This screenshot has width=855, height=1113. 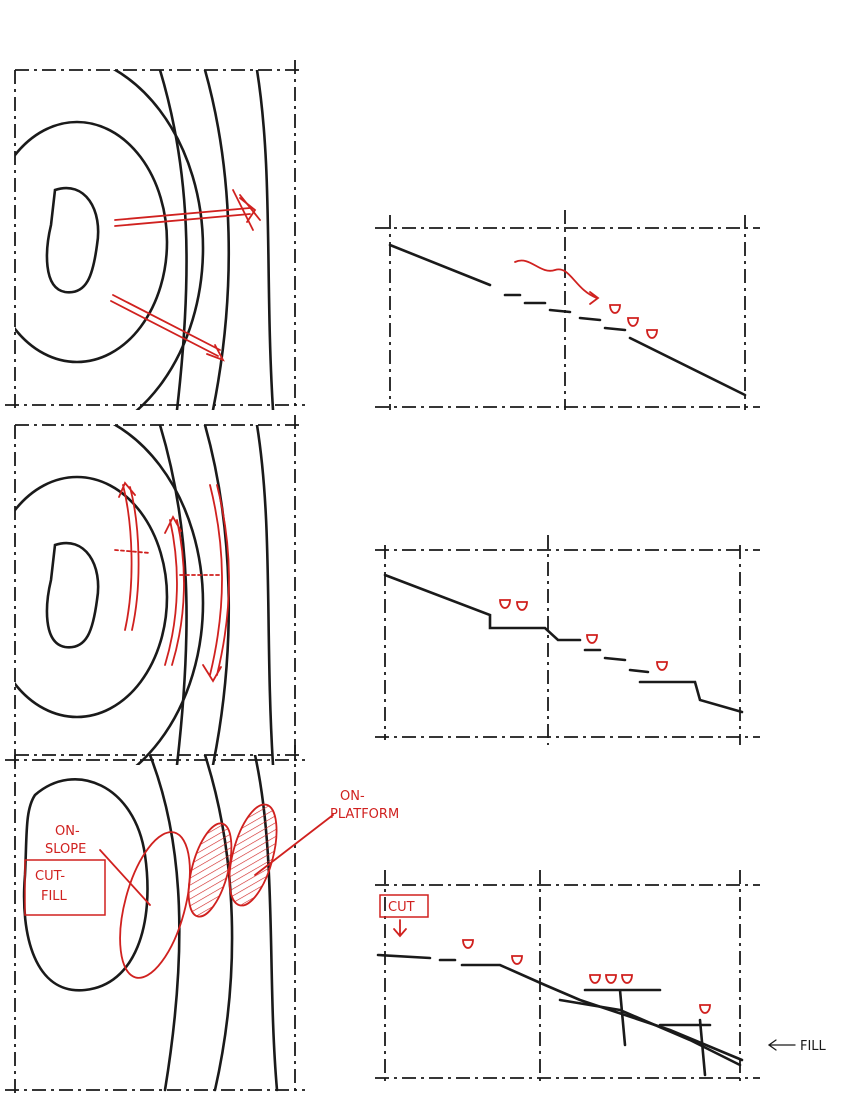 I want to click on label-on-slope: ON-SLOPE, so click(x=65, y=840).